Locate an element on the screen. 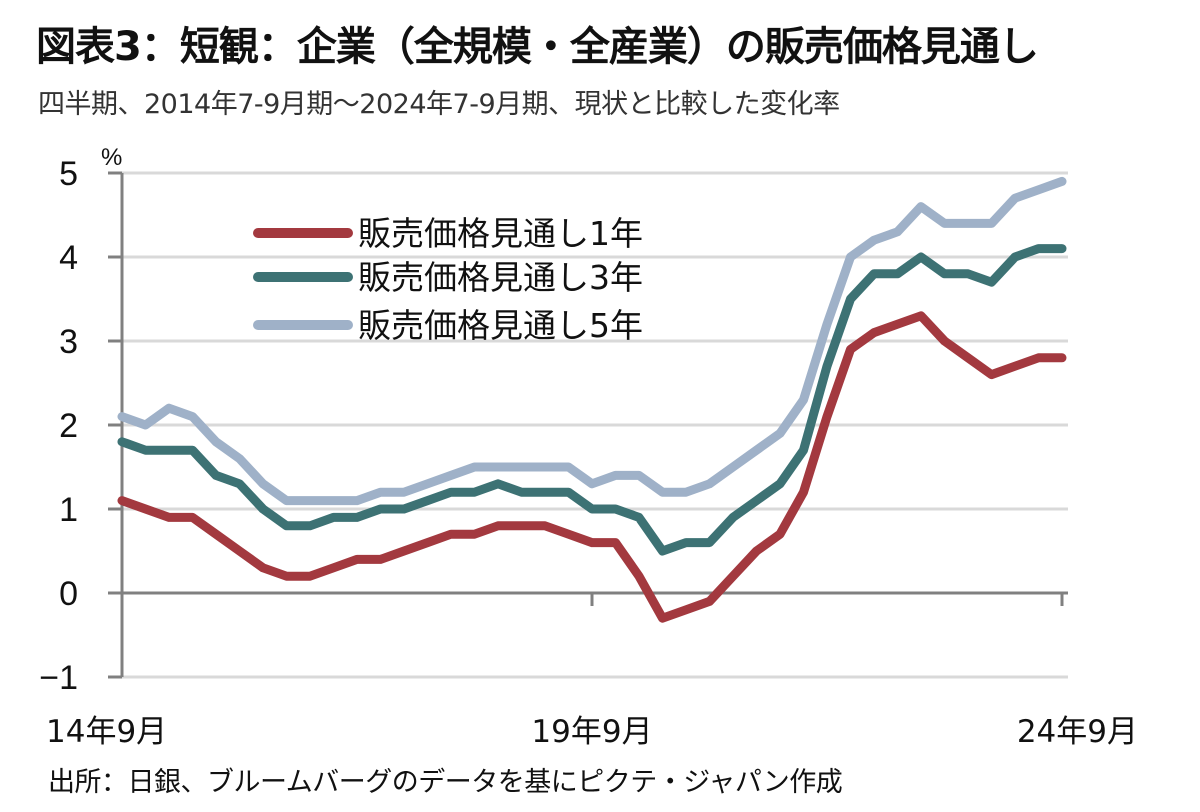 This screenshot has width=1200, height=812. y-unit-label: % is located at coordinates (111, 157).